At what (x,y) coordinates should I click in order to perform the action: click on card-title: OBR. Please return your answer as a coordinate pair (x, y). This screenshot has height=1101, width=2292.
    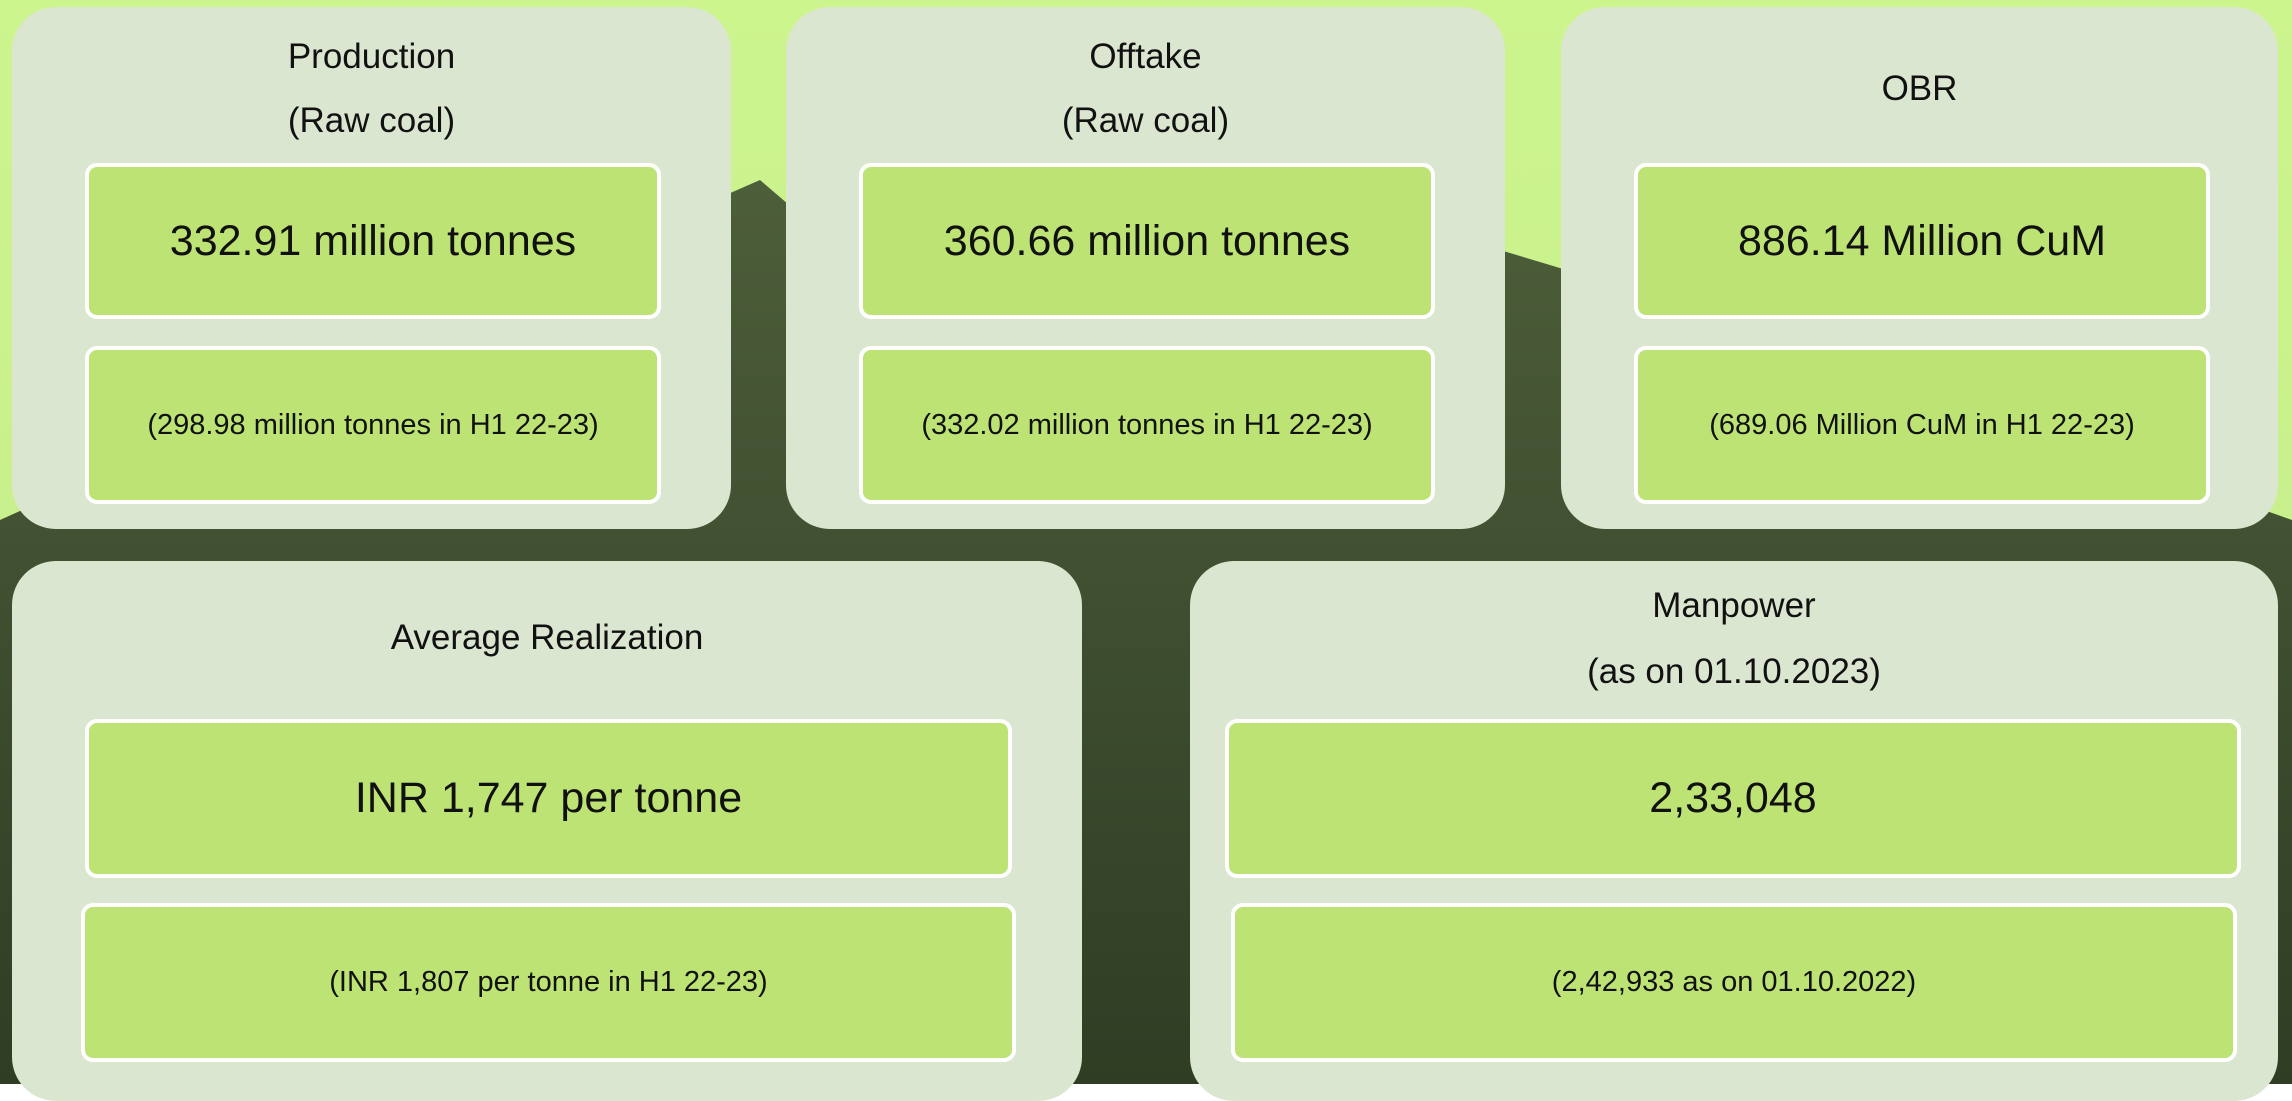
    Looking at the image, I should click on (1919, 88).